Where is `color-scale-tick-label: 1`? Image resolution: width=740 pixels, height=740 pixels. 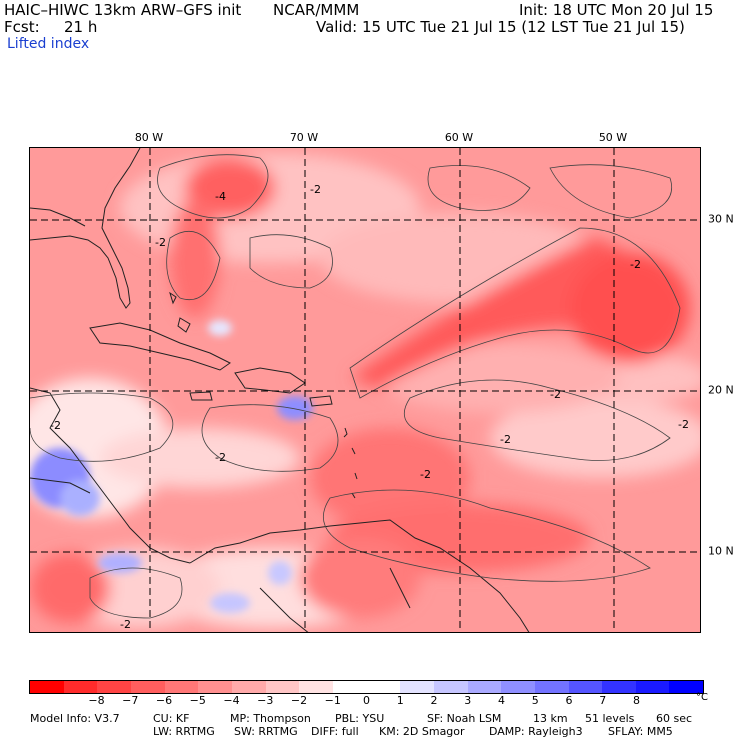 color-scale-tick-label: 1 is located at coordinates (400, 700).